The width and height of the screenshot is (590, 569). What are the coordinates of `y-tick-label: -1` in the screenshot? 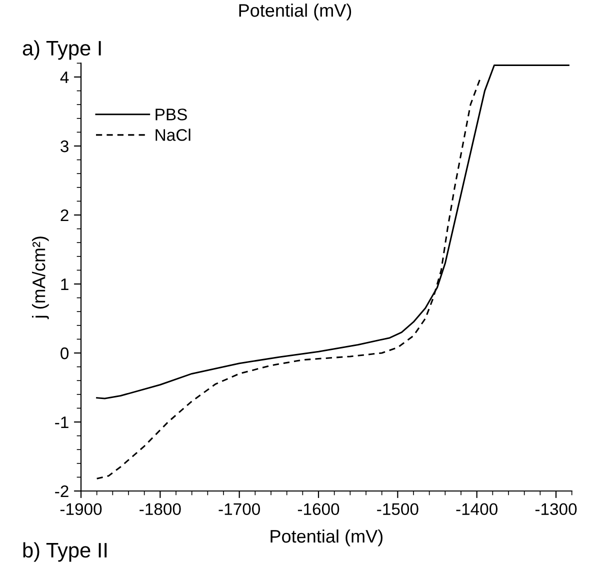 It's located at (61, 422).